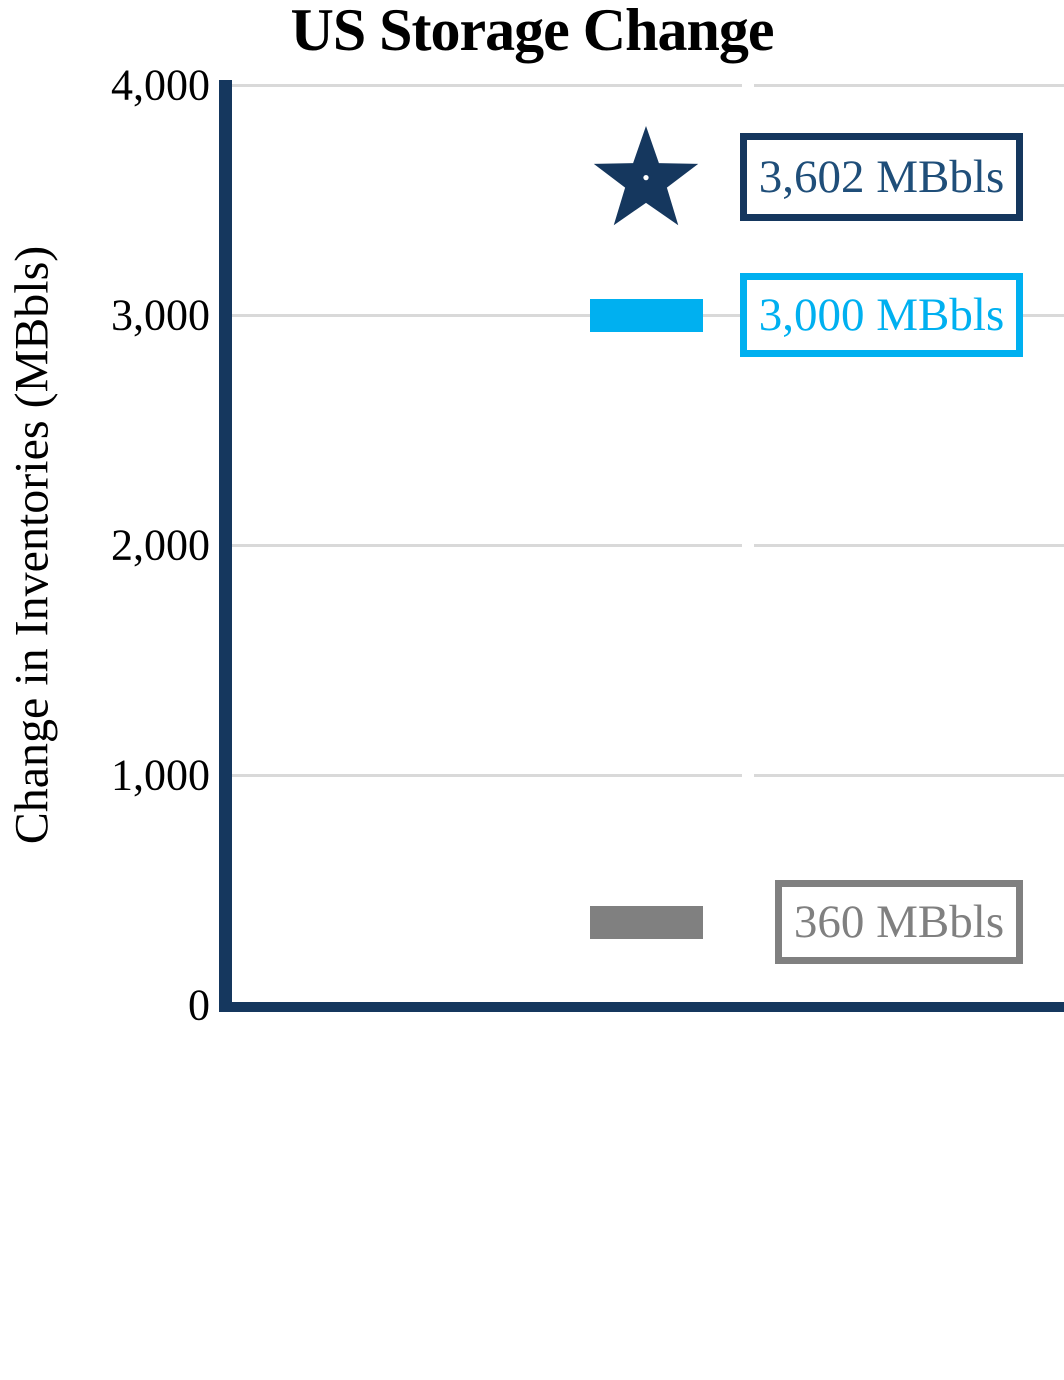 This screenshot has height=1380, width=1064. I want to click on gridline-3000-left, so click(487, 315).